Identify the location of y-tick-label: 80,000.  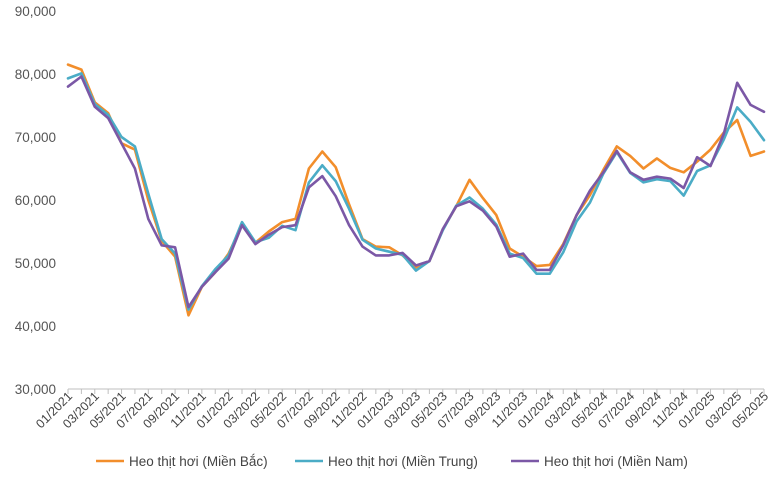
(35, 74).